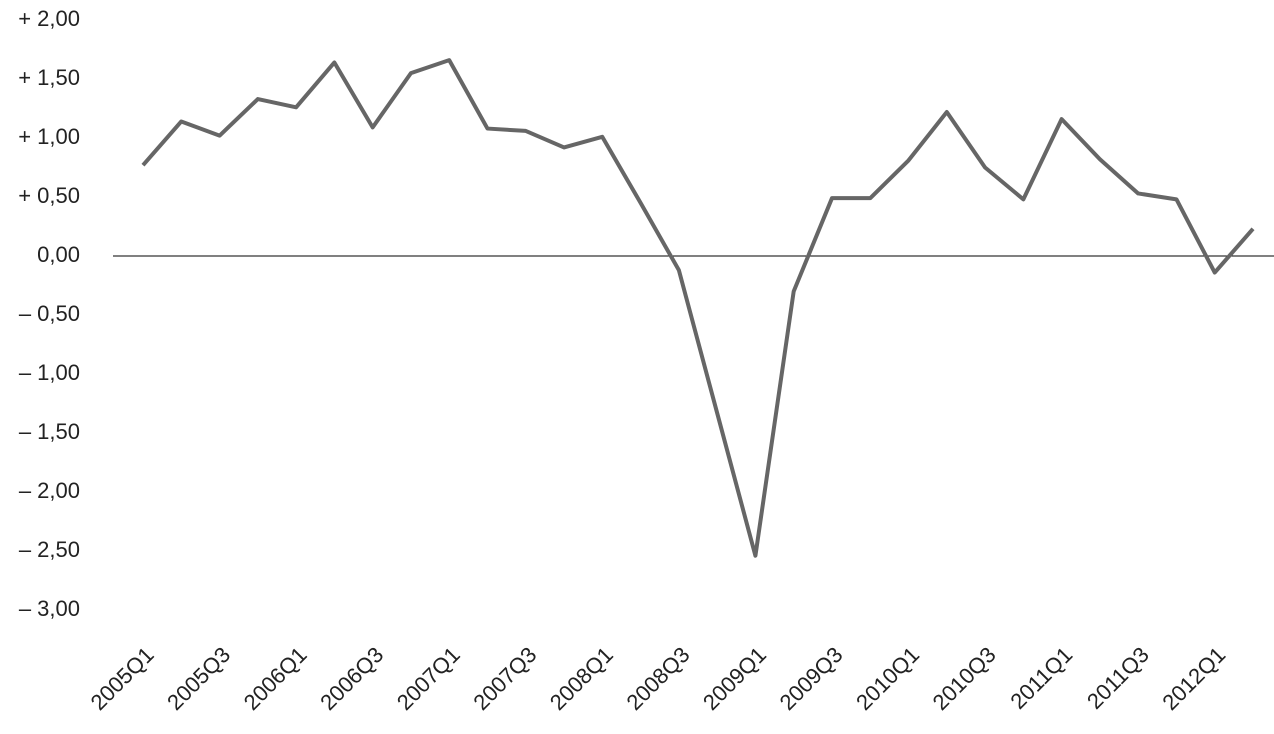 This screenshot has height=734, width=1274. Describe the element at coordinates (49, 490) in the screenshot. I see `y-tick-label: – 2,00` at that location.